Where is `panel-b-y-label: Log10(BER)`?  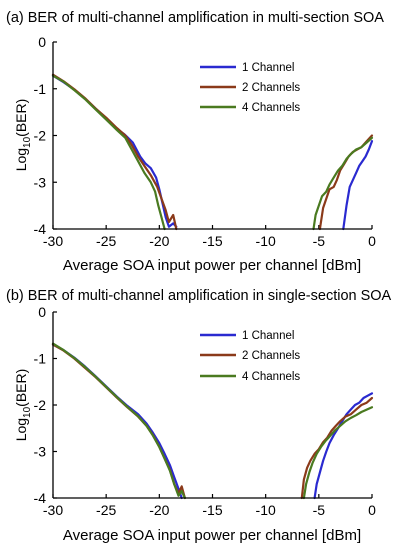
panel-b-y-label: Log10(BER) is located at coordinates (23, 405).